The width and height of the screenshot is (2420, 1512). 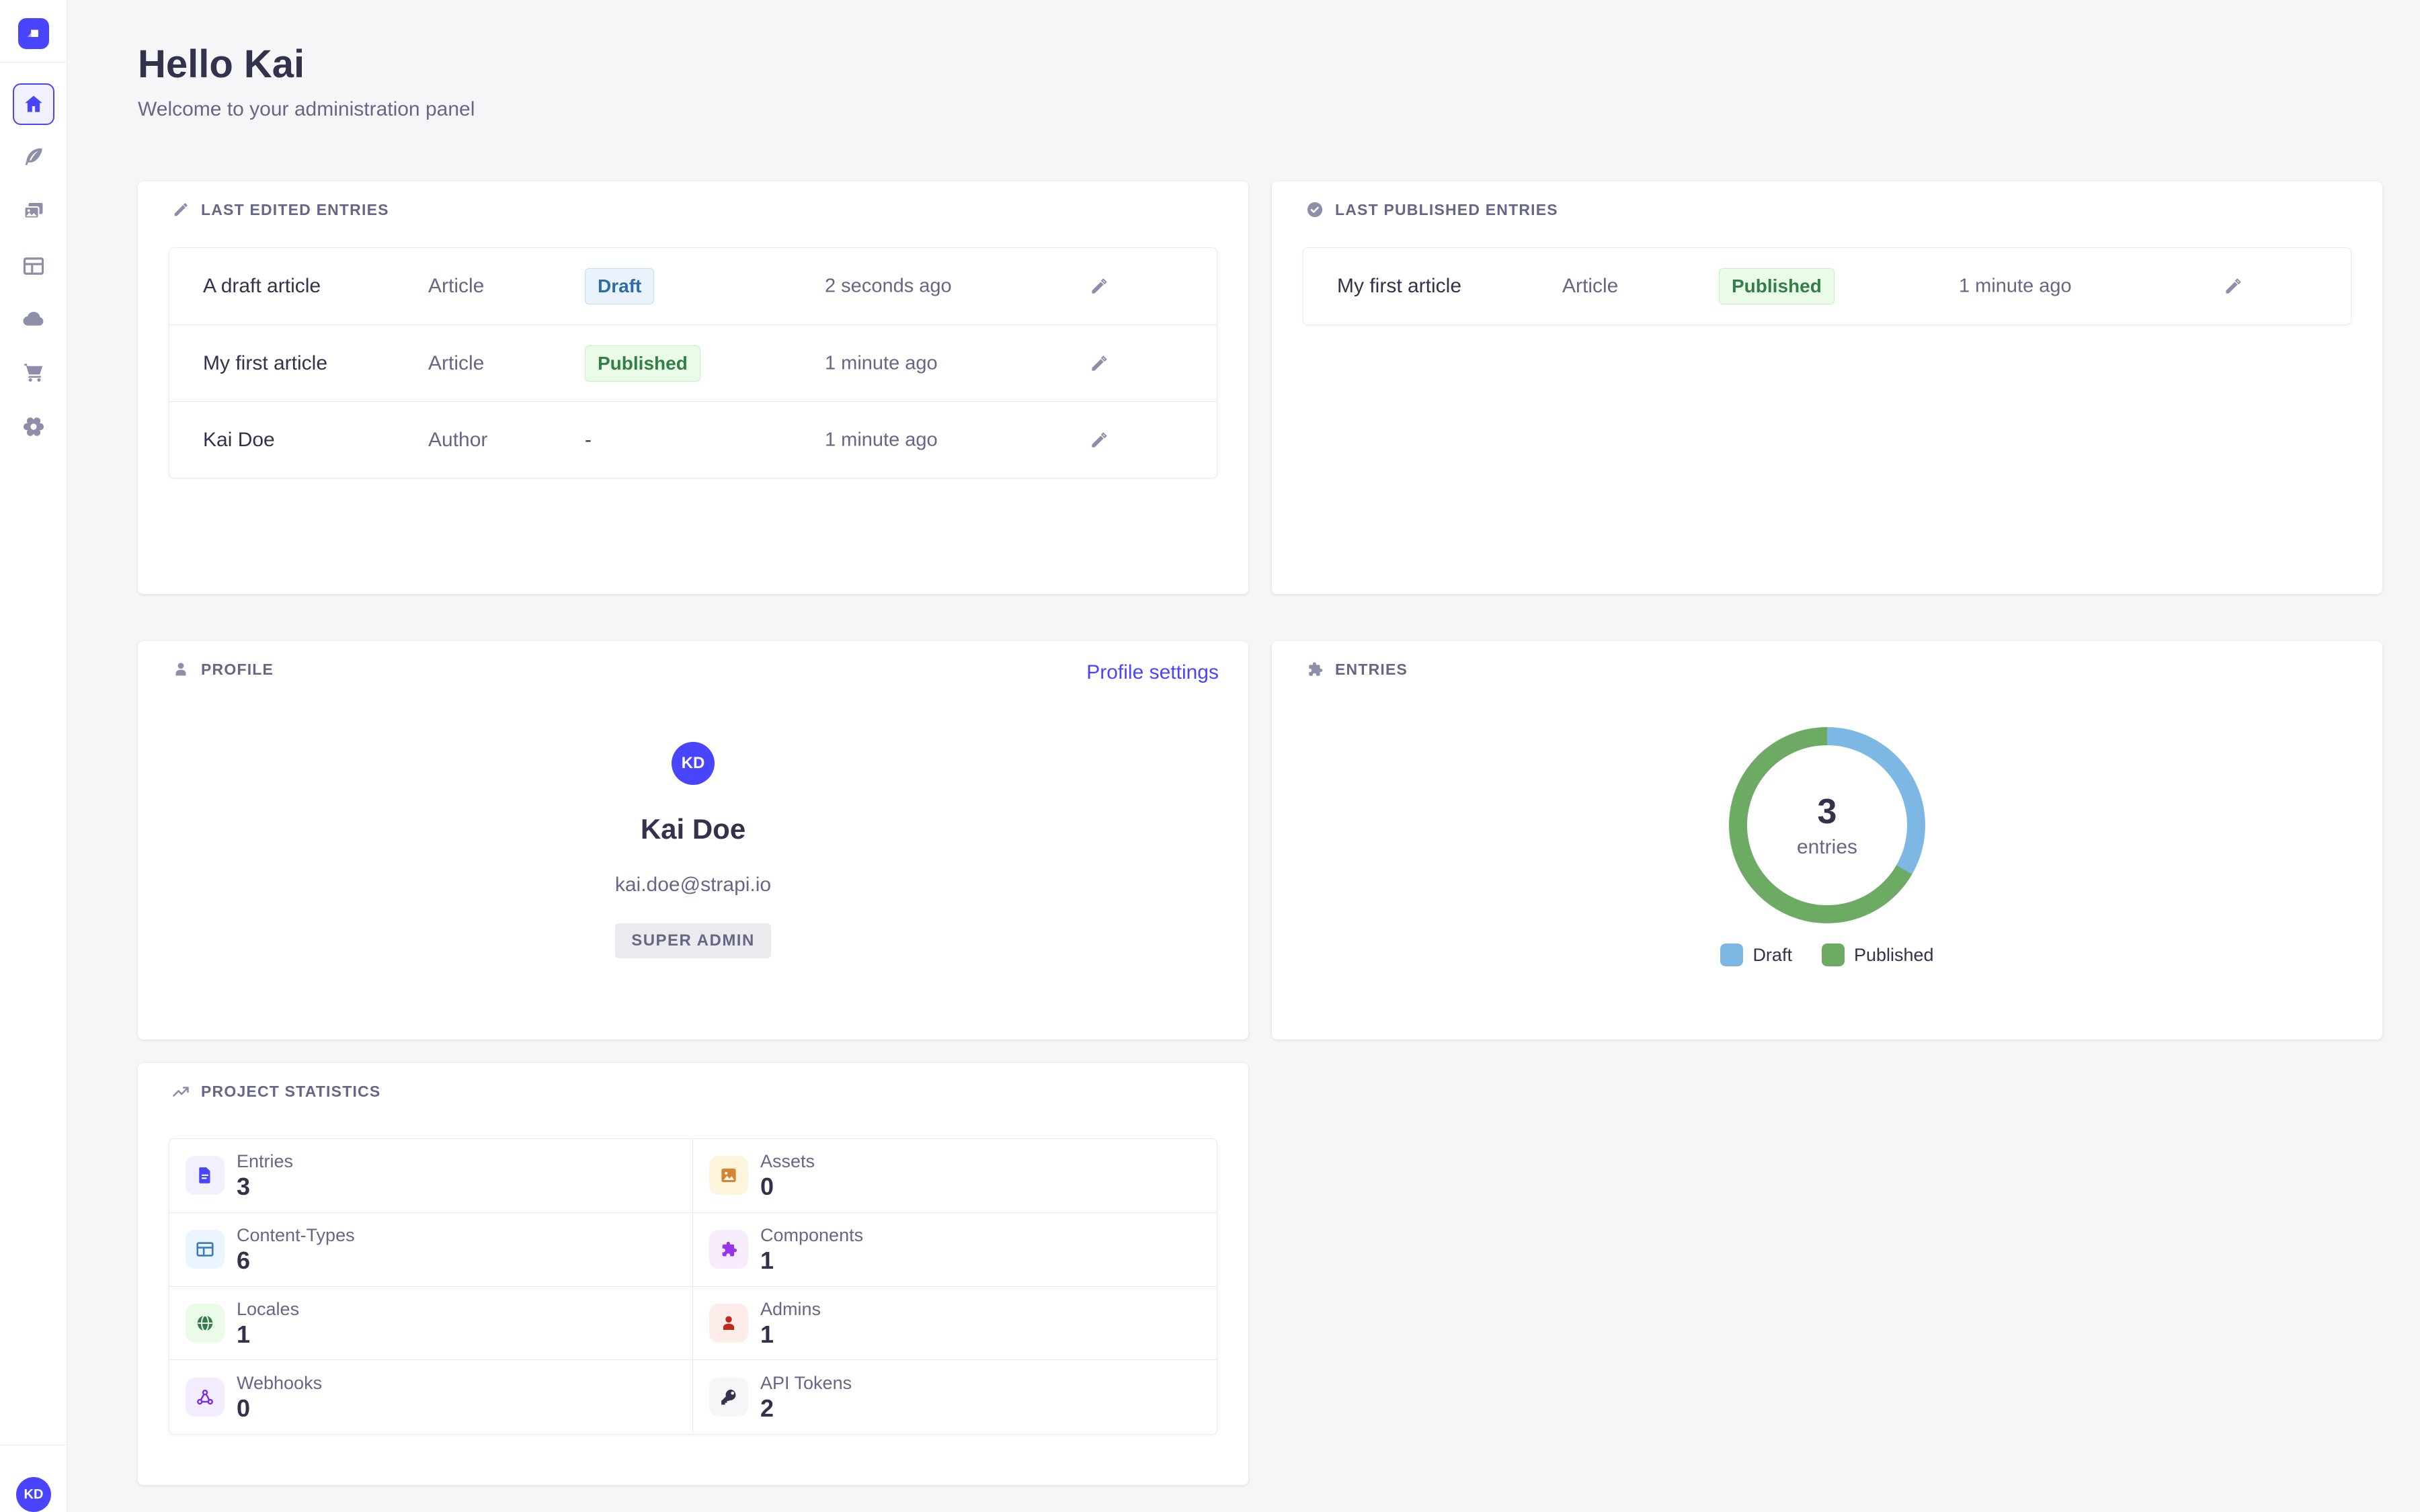 I want to click on legend-label: Draft, so click(x=1772, y=955).